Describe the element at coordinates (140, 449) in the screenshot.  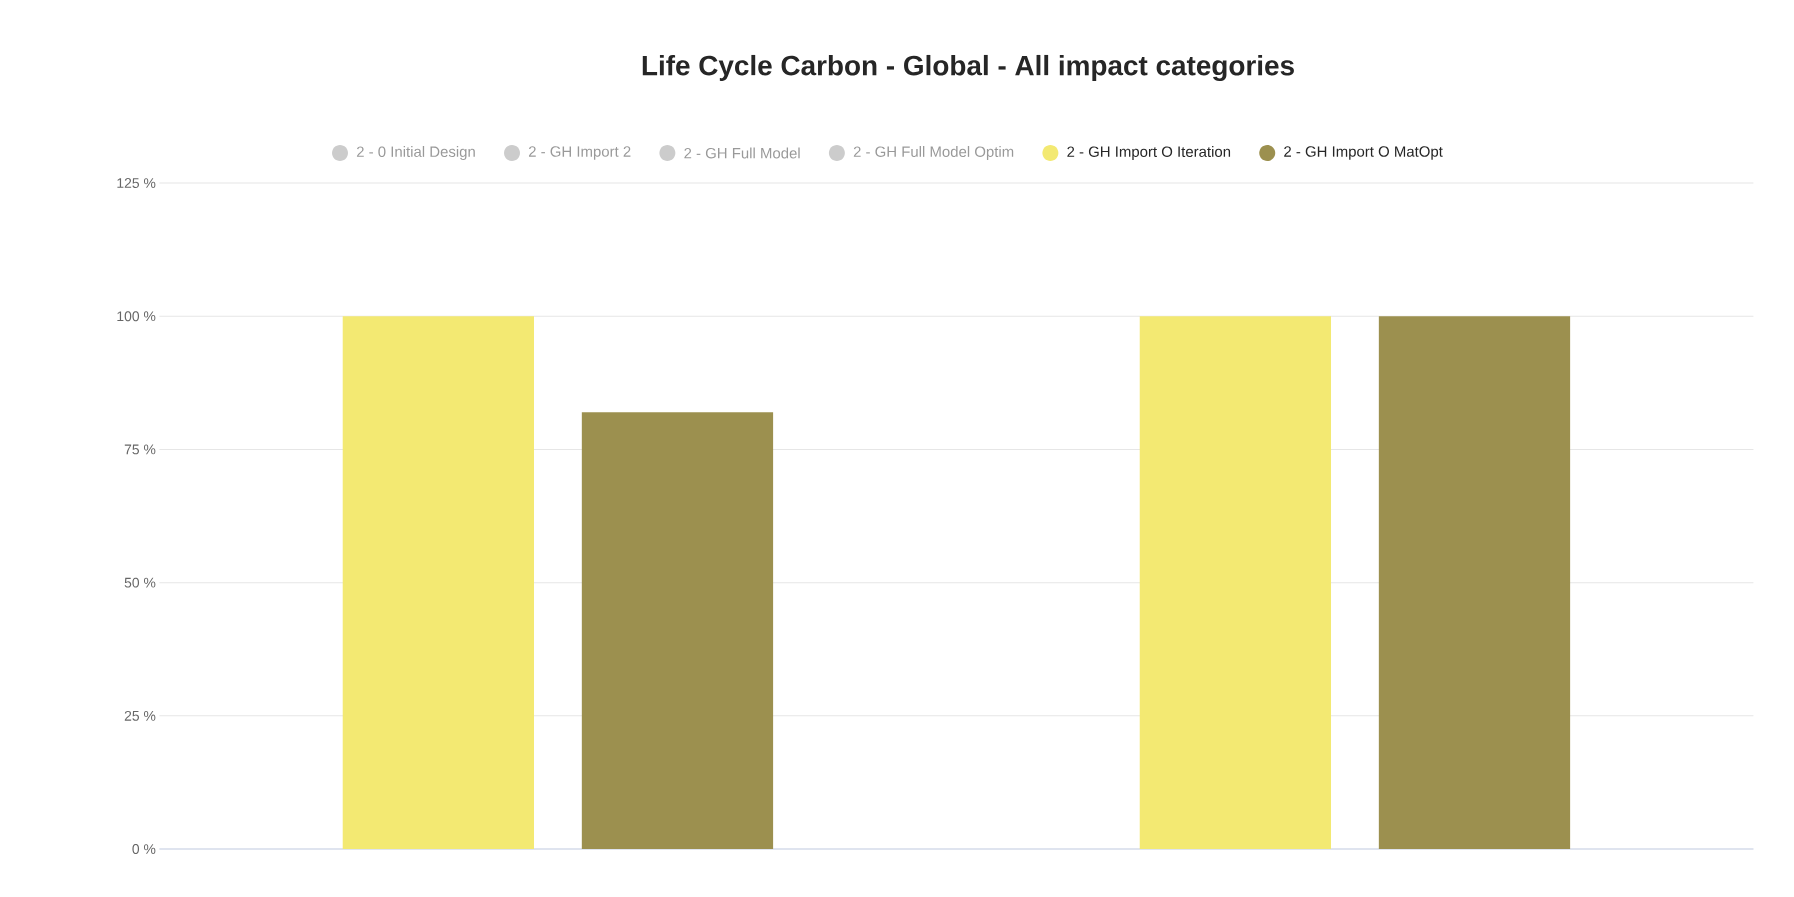
I see `y-tick-label: 75 %` at that location.